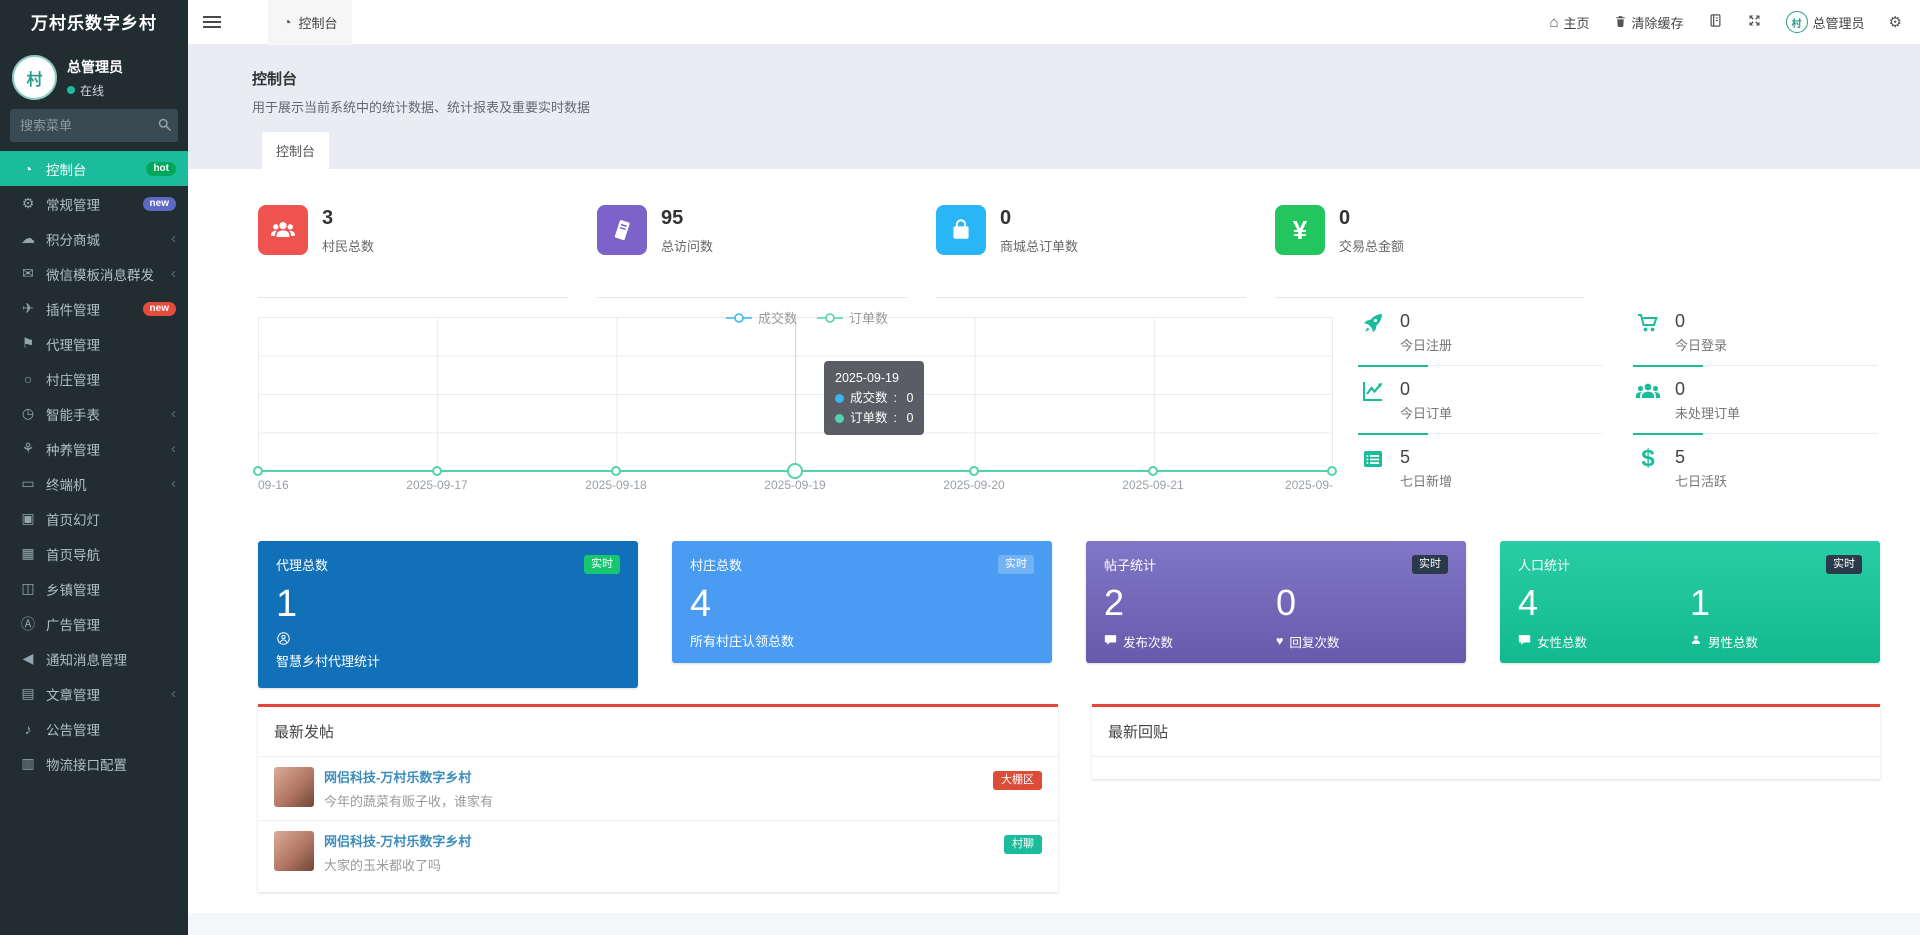 This screenshot has height=935, width=1920. What do you see at coordinates (1054, 107) in the screenshot?
I see `page-header: 控制台 用于展示当前系统中的统计数据、统计报表及重要实时数据 控制台` at bounding box center [1054, 107].